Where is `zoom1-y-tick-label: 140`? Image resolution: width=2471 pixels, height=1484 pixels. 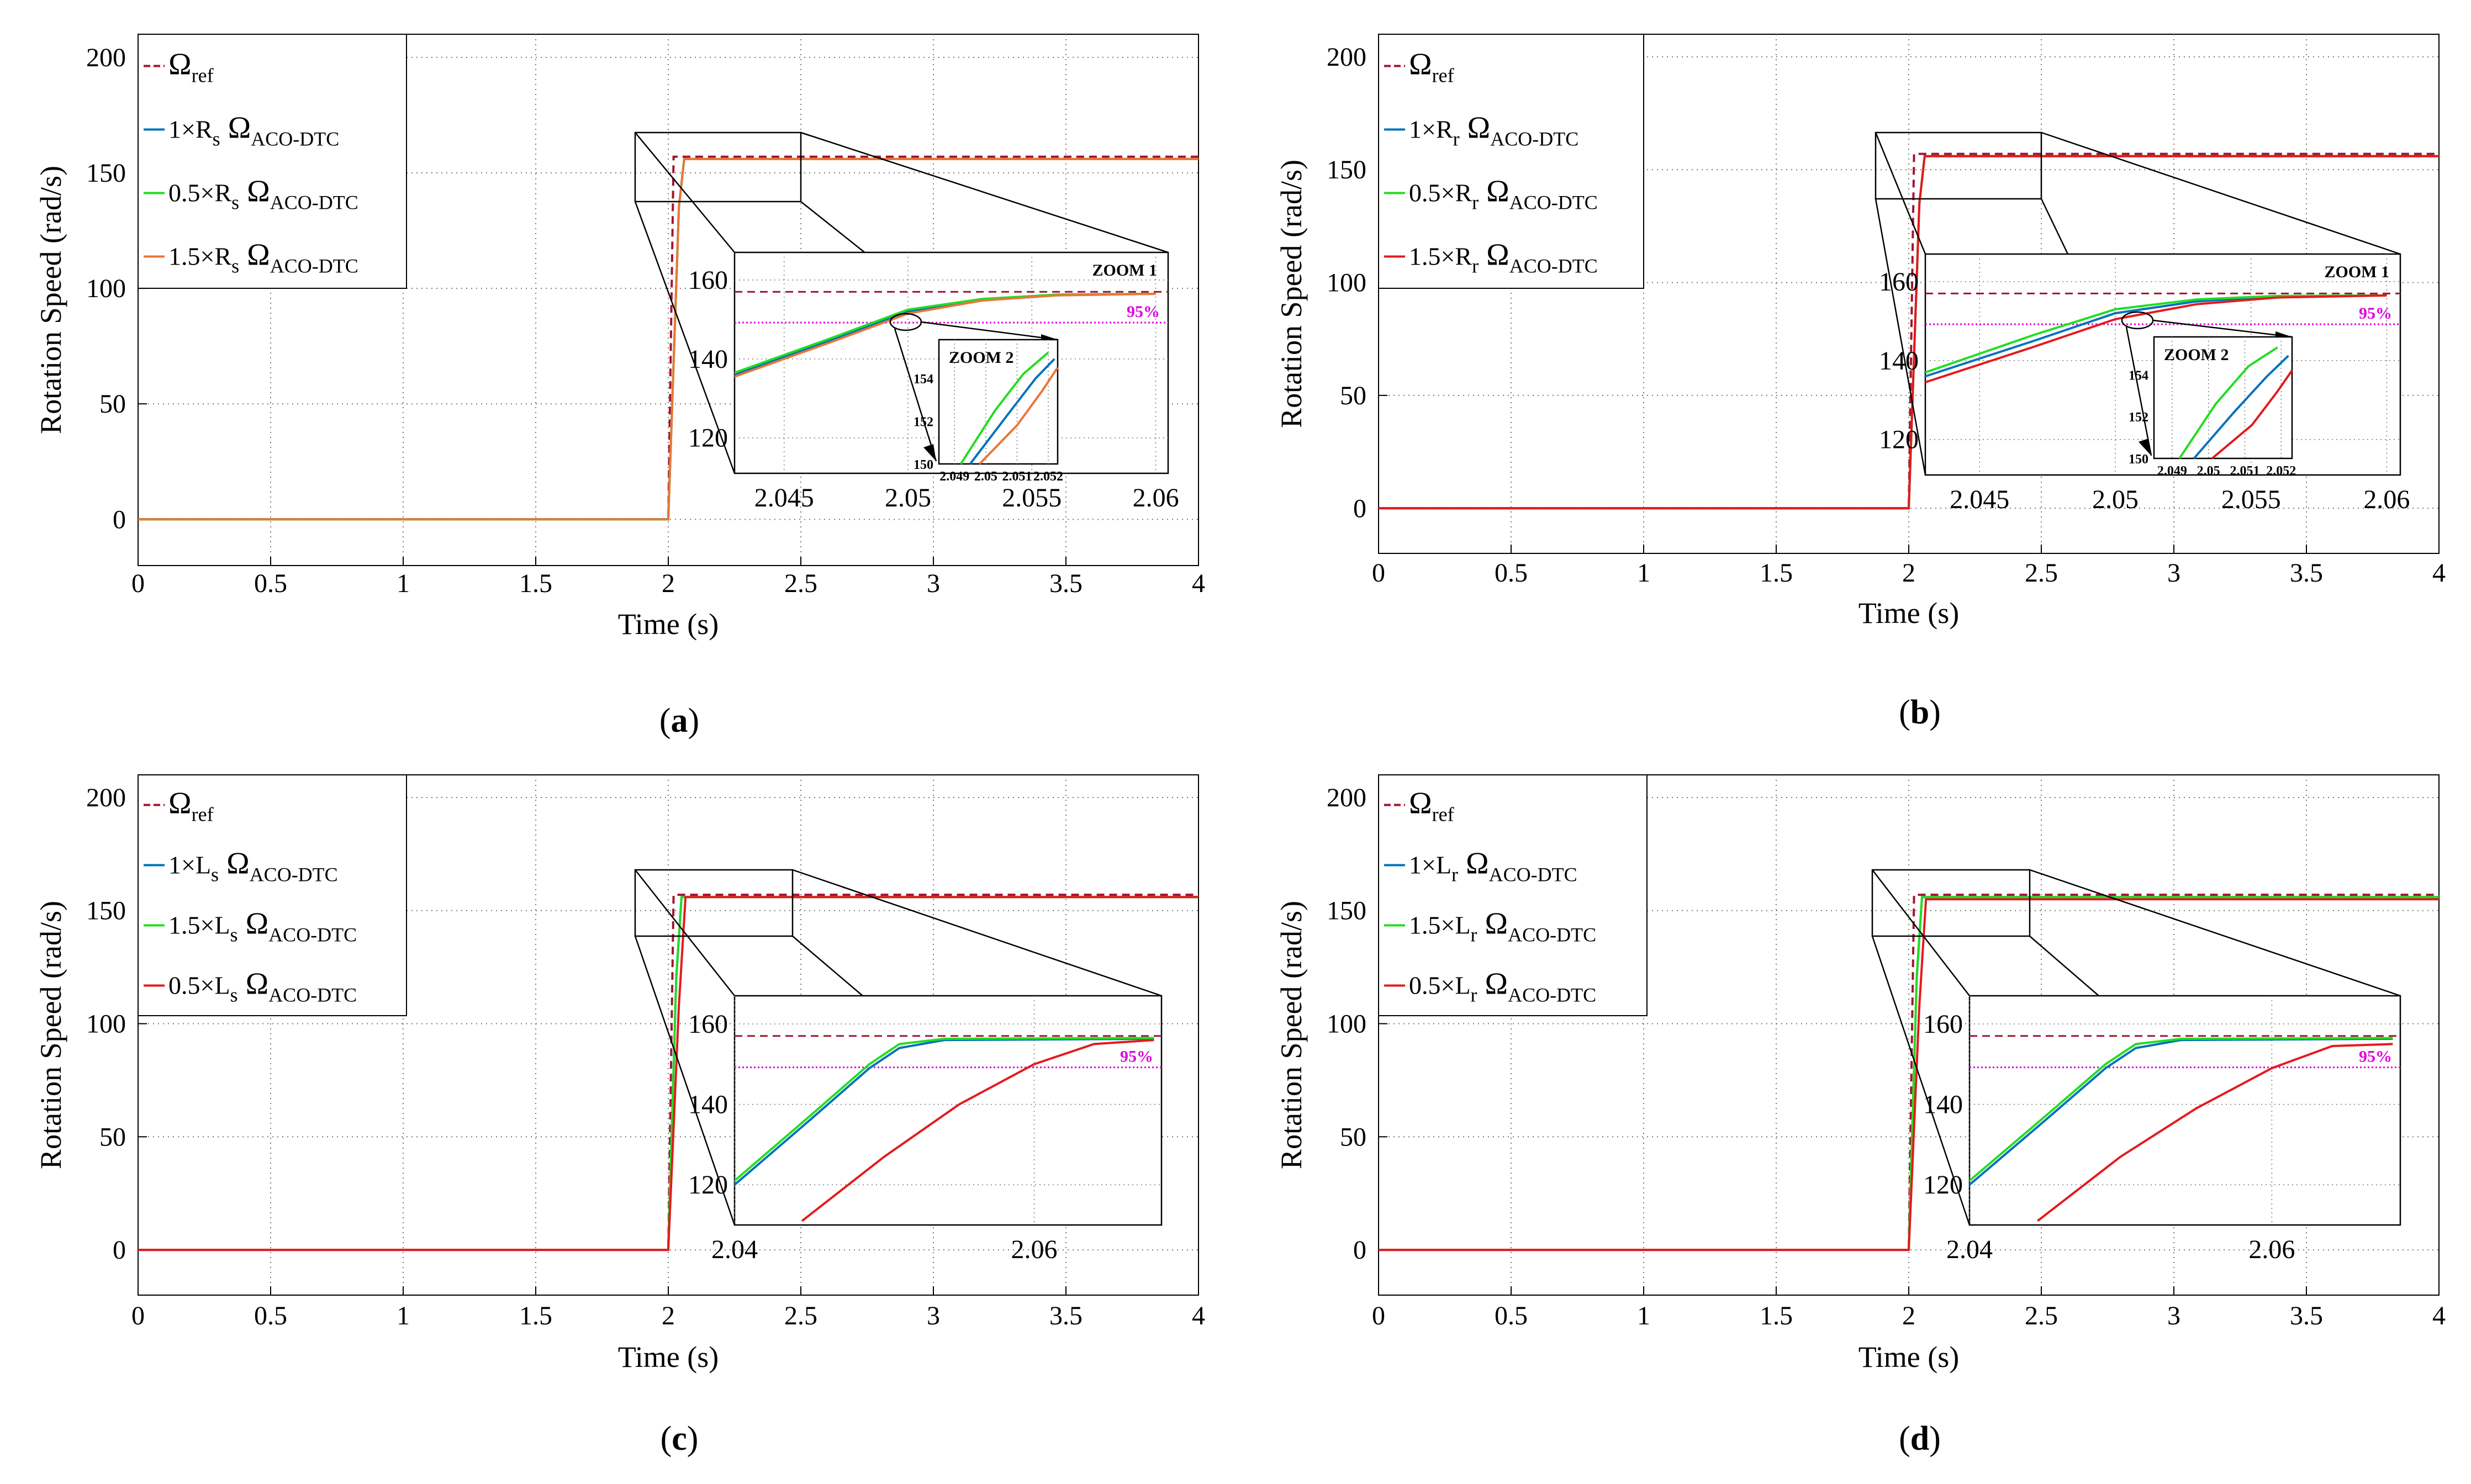
zoom1-y-tick-label: 140 is located at coordinates (708, 359).